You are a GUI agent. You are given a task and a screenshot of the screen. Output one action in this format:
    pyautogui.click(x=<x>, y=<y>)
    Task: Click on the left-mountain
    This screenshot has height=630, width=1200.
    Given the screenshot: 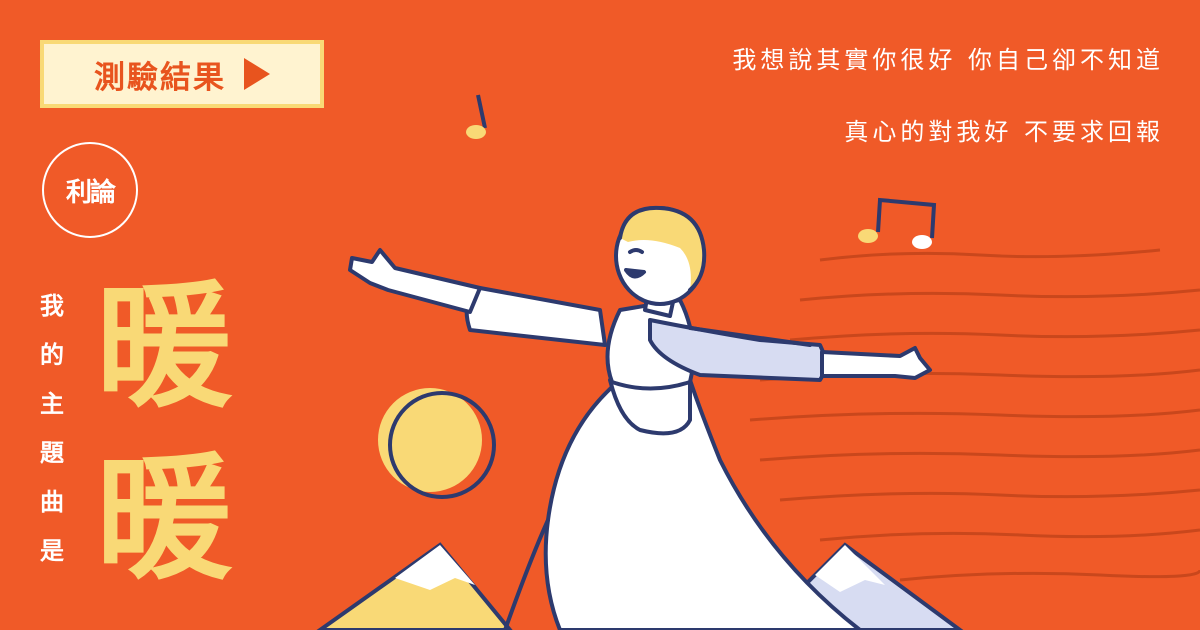 What is the action you would take?
    pyautogui.click(x=414, y=586)
    